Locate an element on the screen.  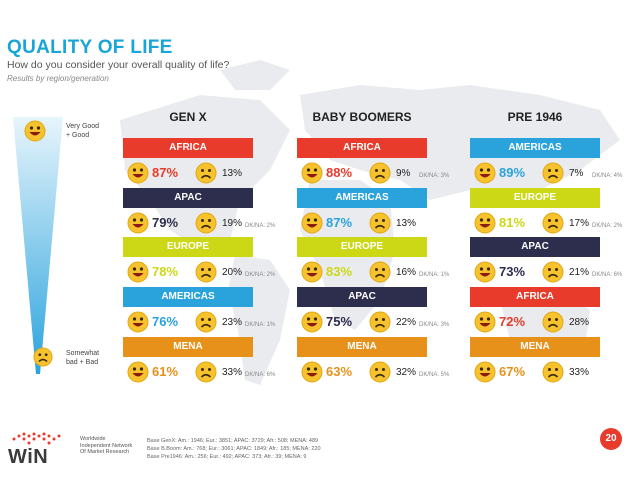
logo-sub-line1: Worldwide is located at coordinates (93, 439).